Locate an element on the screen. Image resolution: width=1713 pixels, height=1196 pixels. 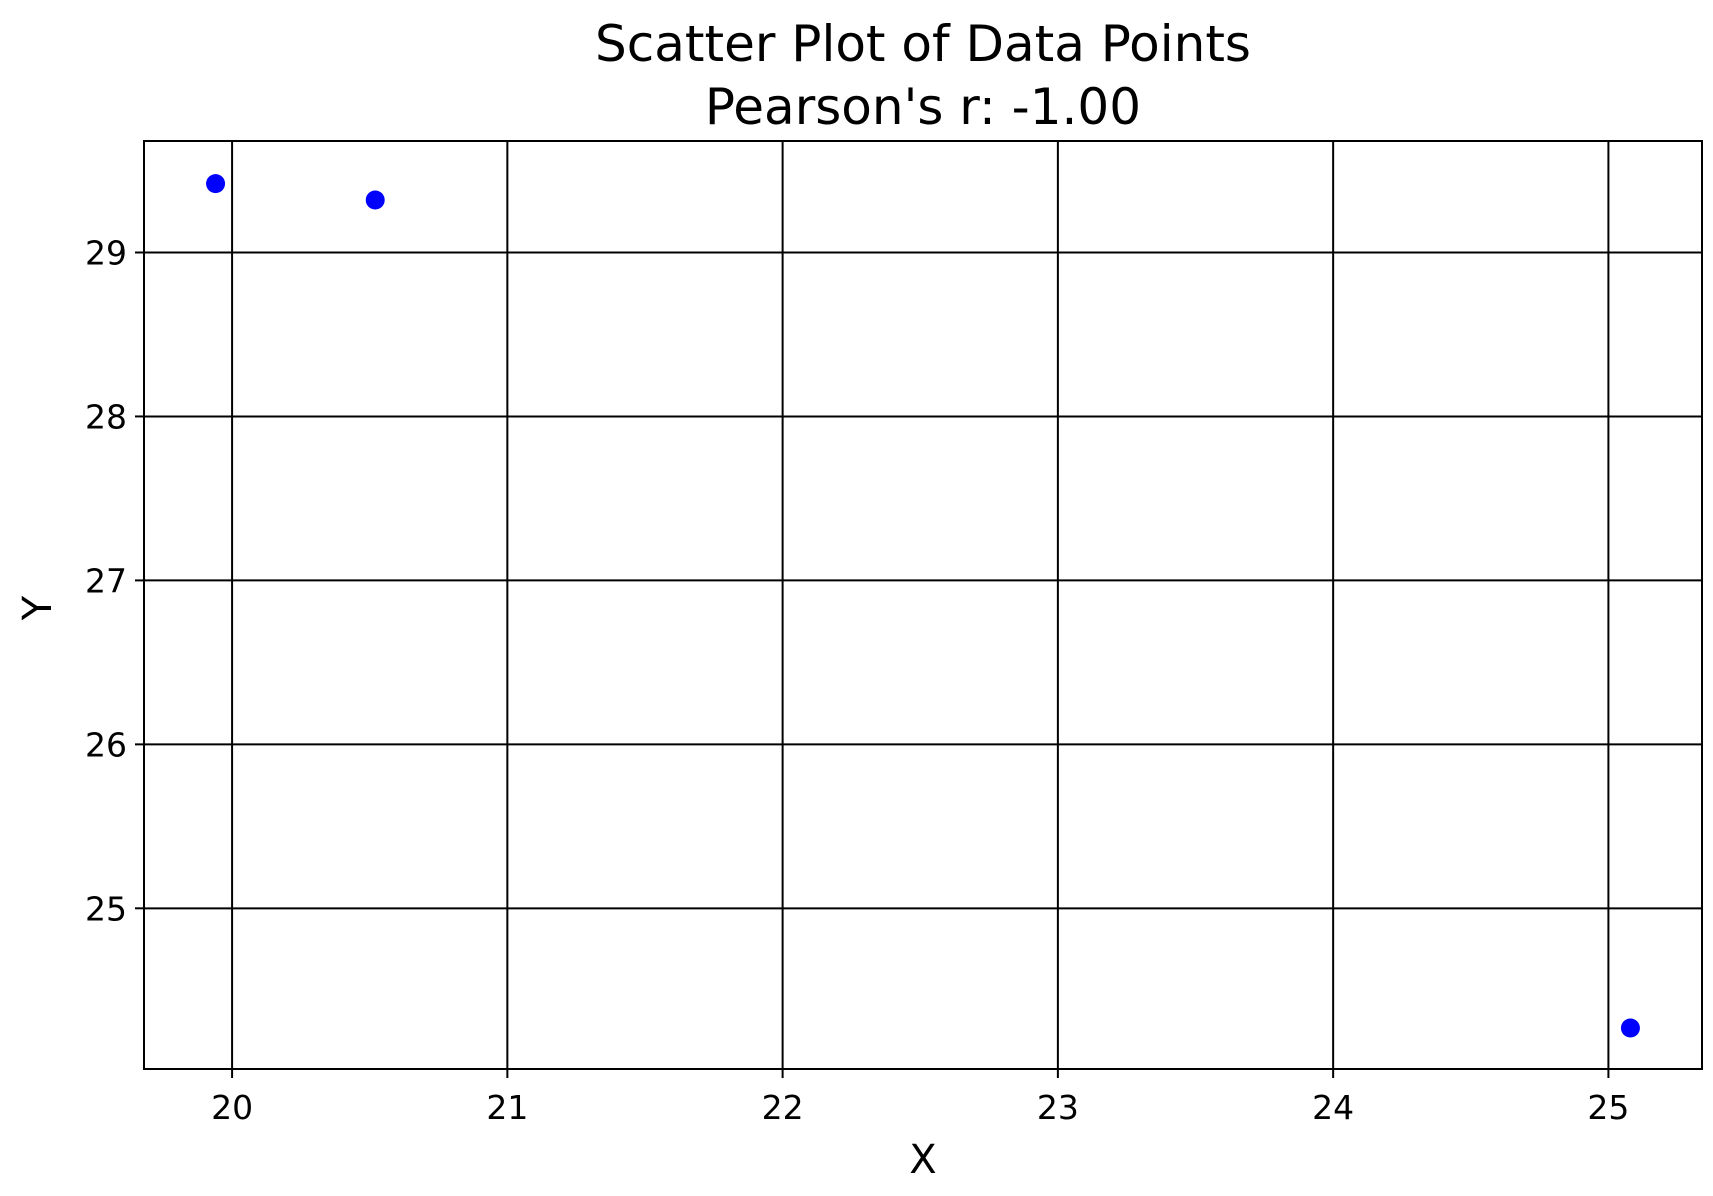
y-tick-label: 29 is located at coordinates (106, 252).